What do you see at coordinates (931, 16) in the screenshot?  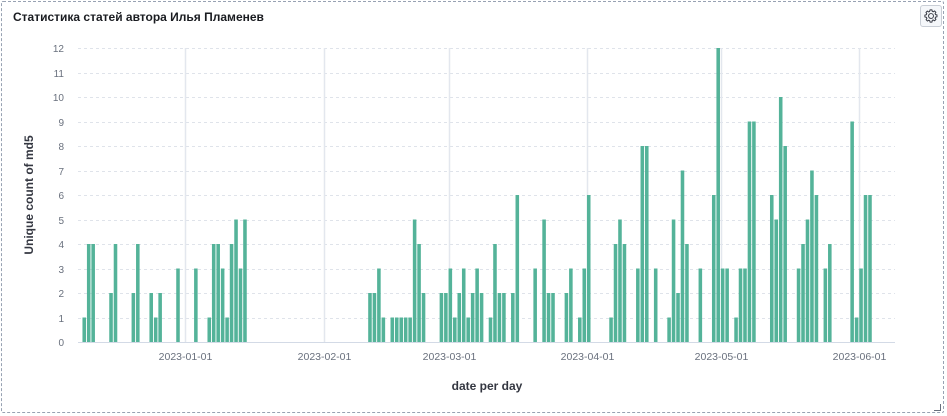 I see `panel-options-button` at bounding box center [931, 16].